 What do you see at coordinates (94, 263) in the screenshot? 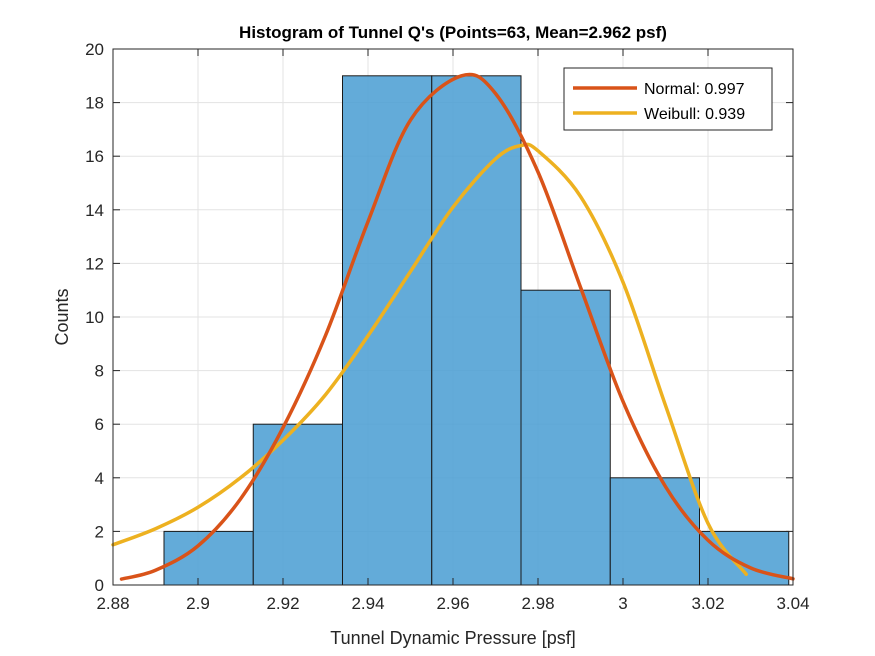
I see `y-tick-label: 12` at bounding box center [94, 263].